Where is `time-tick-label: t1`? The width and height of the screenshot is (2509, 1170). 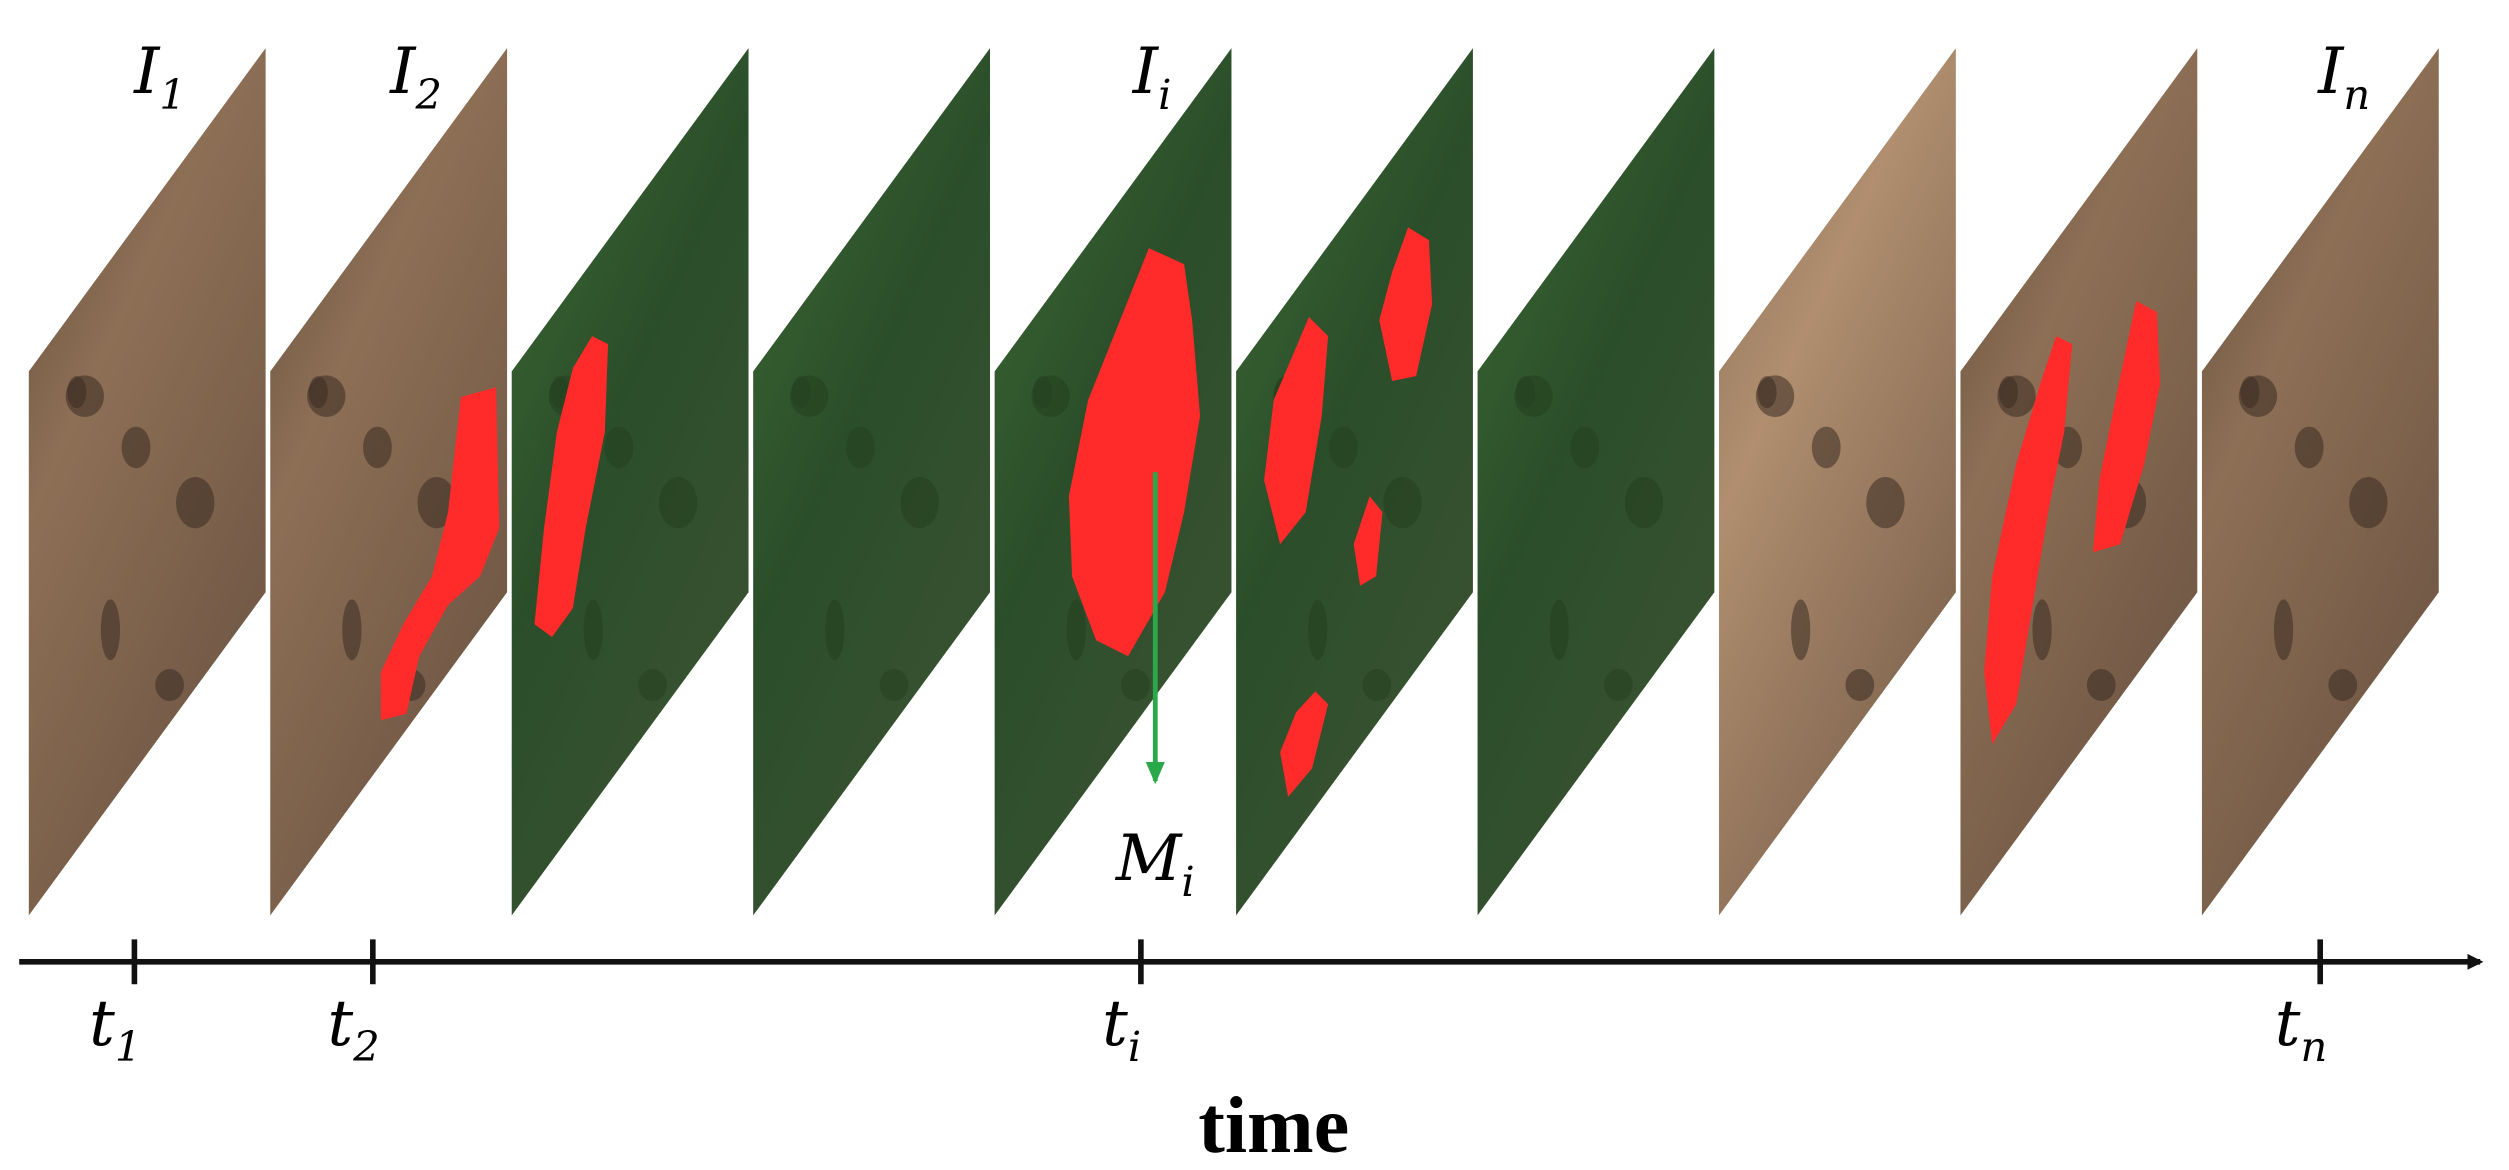
time-tick-label: t1 is located at coordinates (115, 1029).